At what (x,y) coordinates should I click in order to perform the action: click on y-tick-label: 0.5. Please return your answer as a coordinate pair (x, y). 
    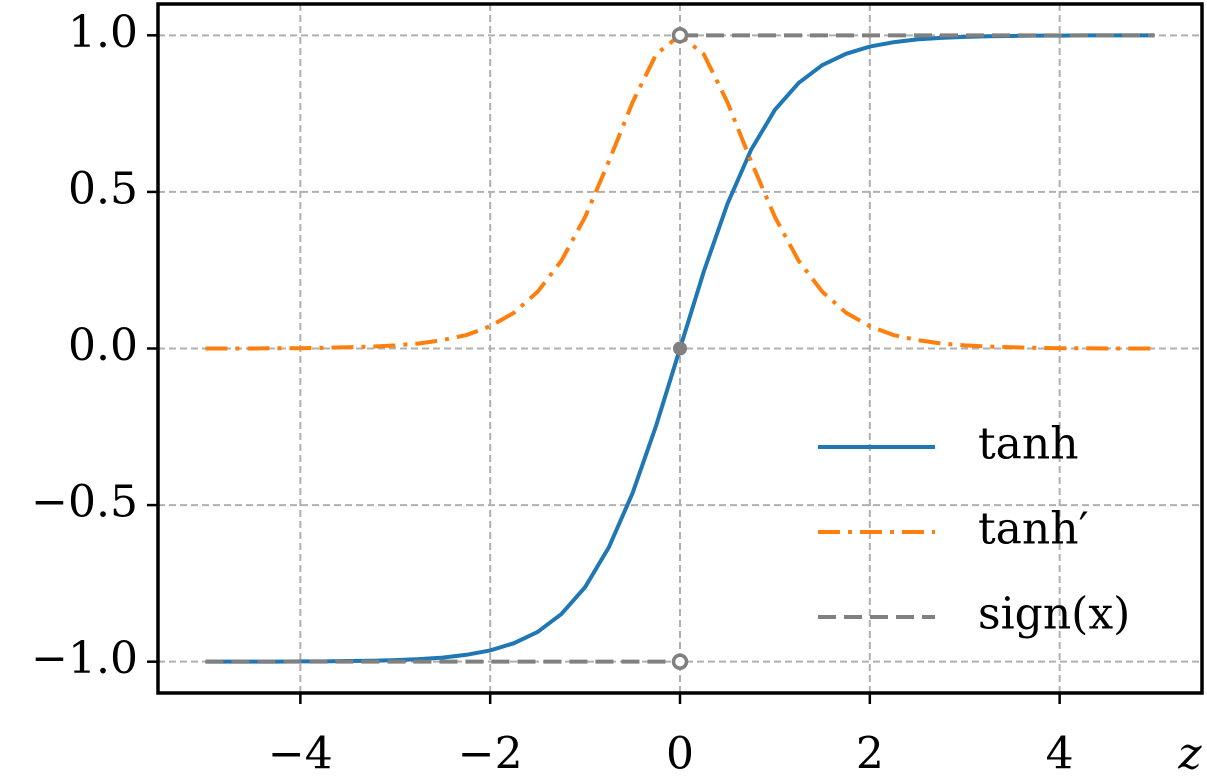
    Looking at the image, I should click on (103, 188).